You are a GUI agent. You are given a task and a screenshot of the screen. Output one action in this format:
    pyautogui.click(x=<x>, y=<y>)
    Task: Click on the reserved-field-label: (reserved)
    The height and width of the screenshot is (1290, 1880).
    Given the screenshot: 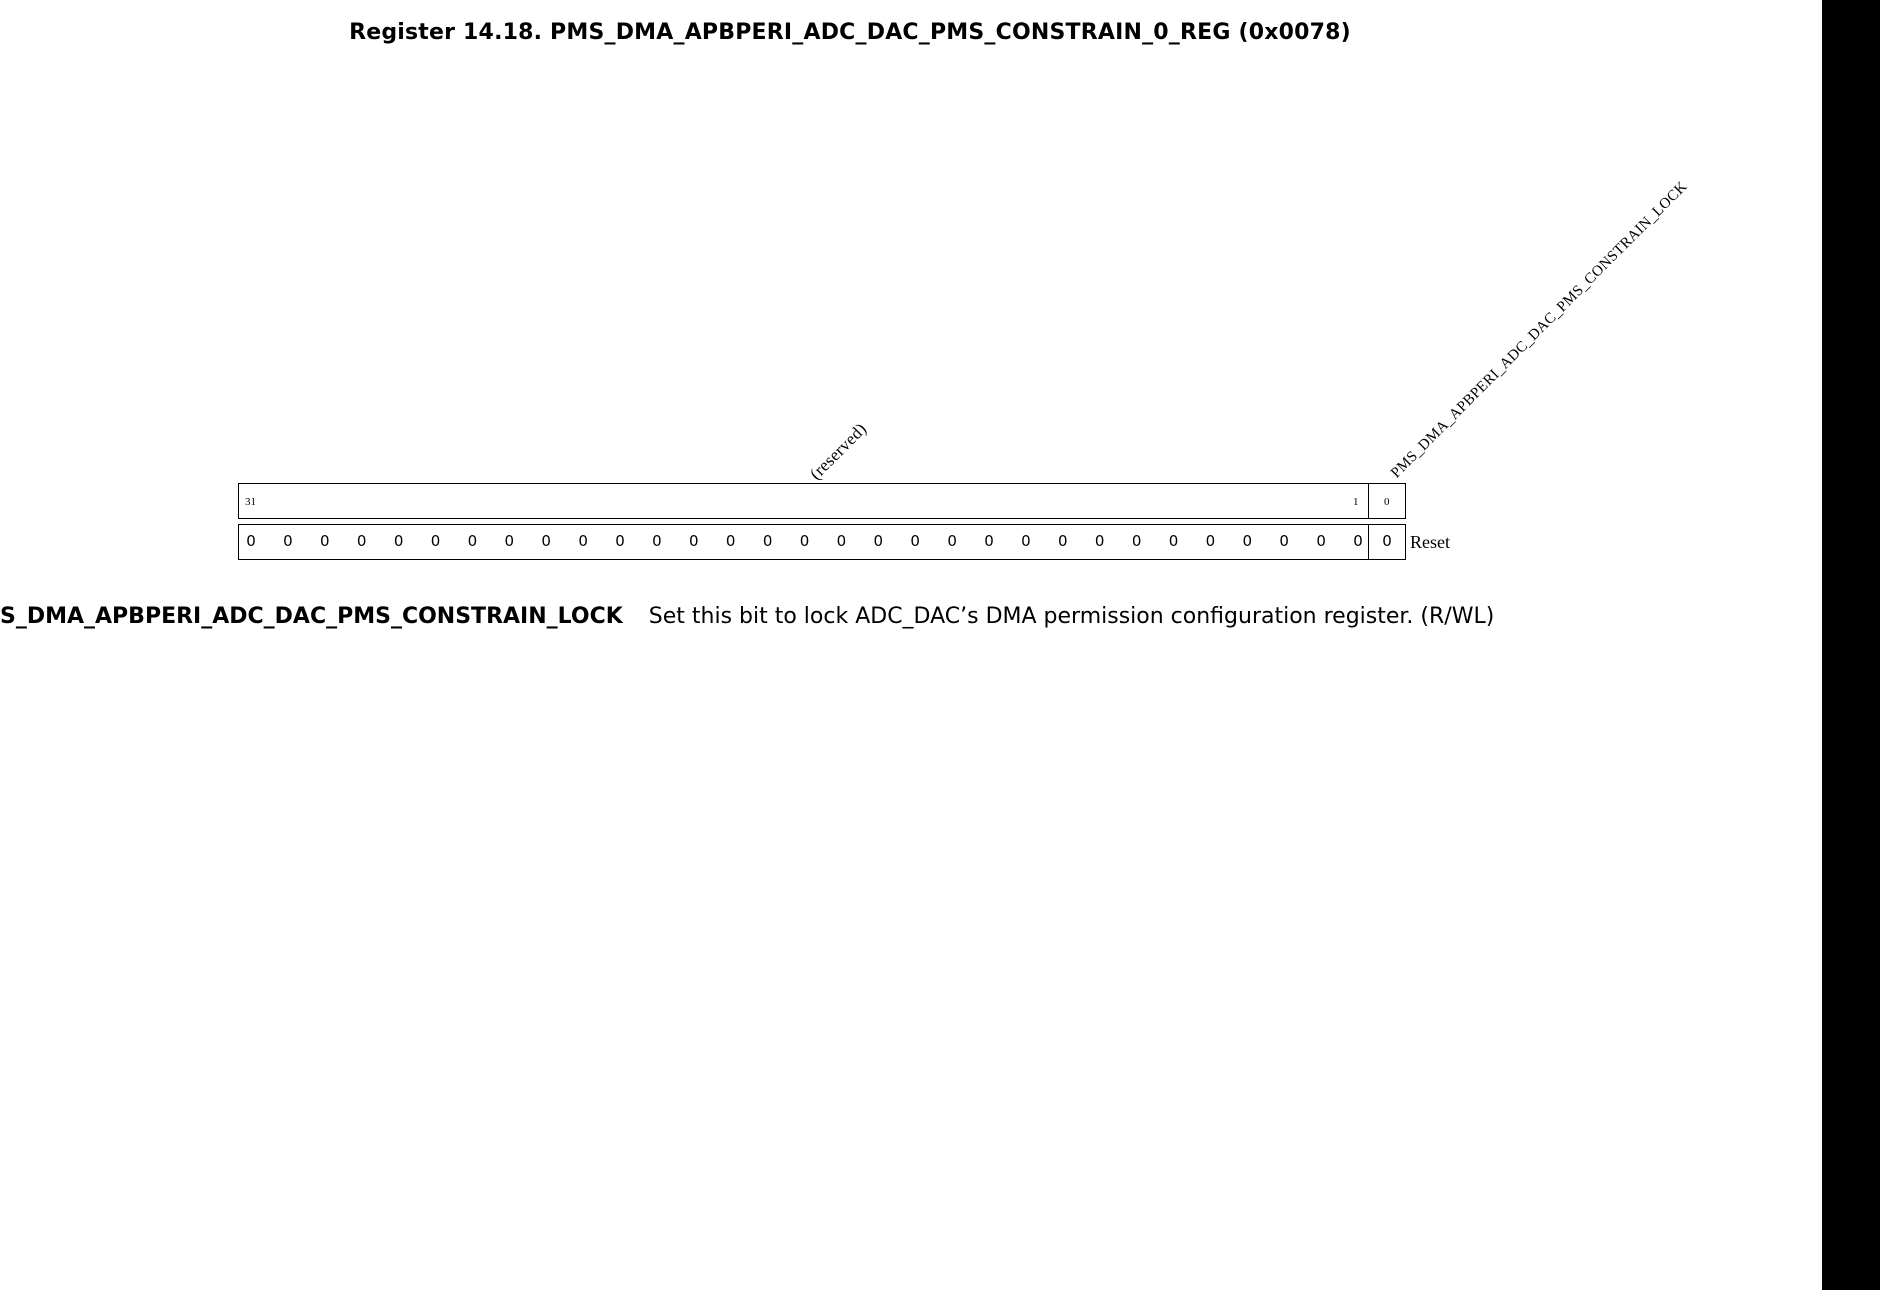 What is the action you would take?
    pyautogui.click(x=838, y=451)
    